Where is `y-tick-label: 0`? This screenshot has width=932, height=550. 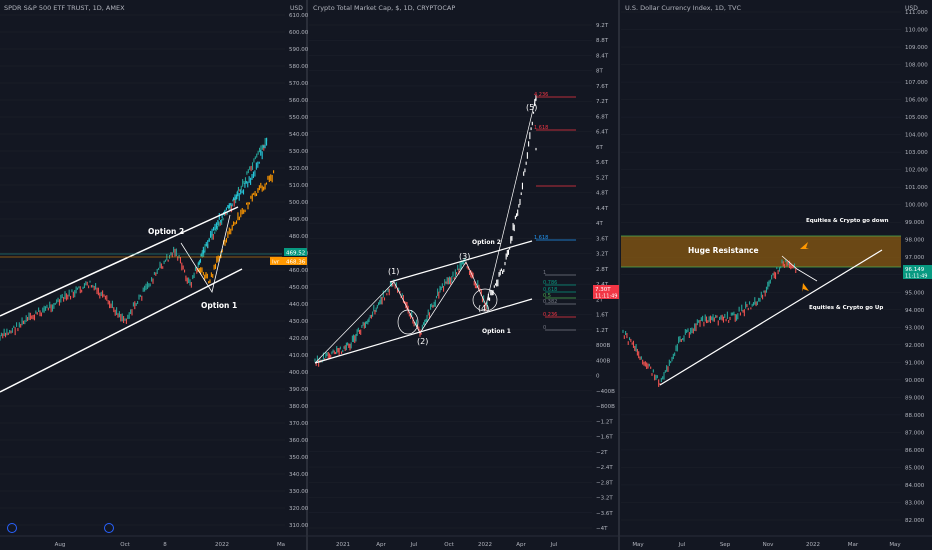
y-tick-label: 0 is located at coordinates (598, 377).